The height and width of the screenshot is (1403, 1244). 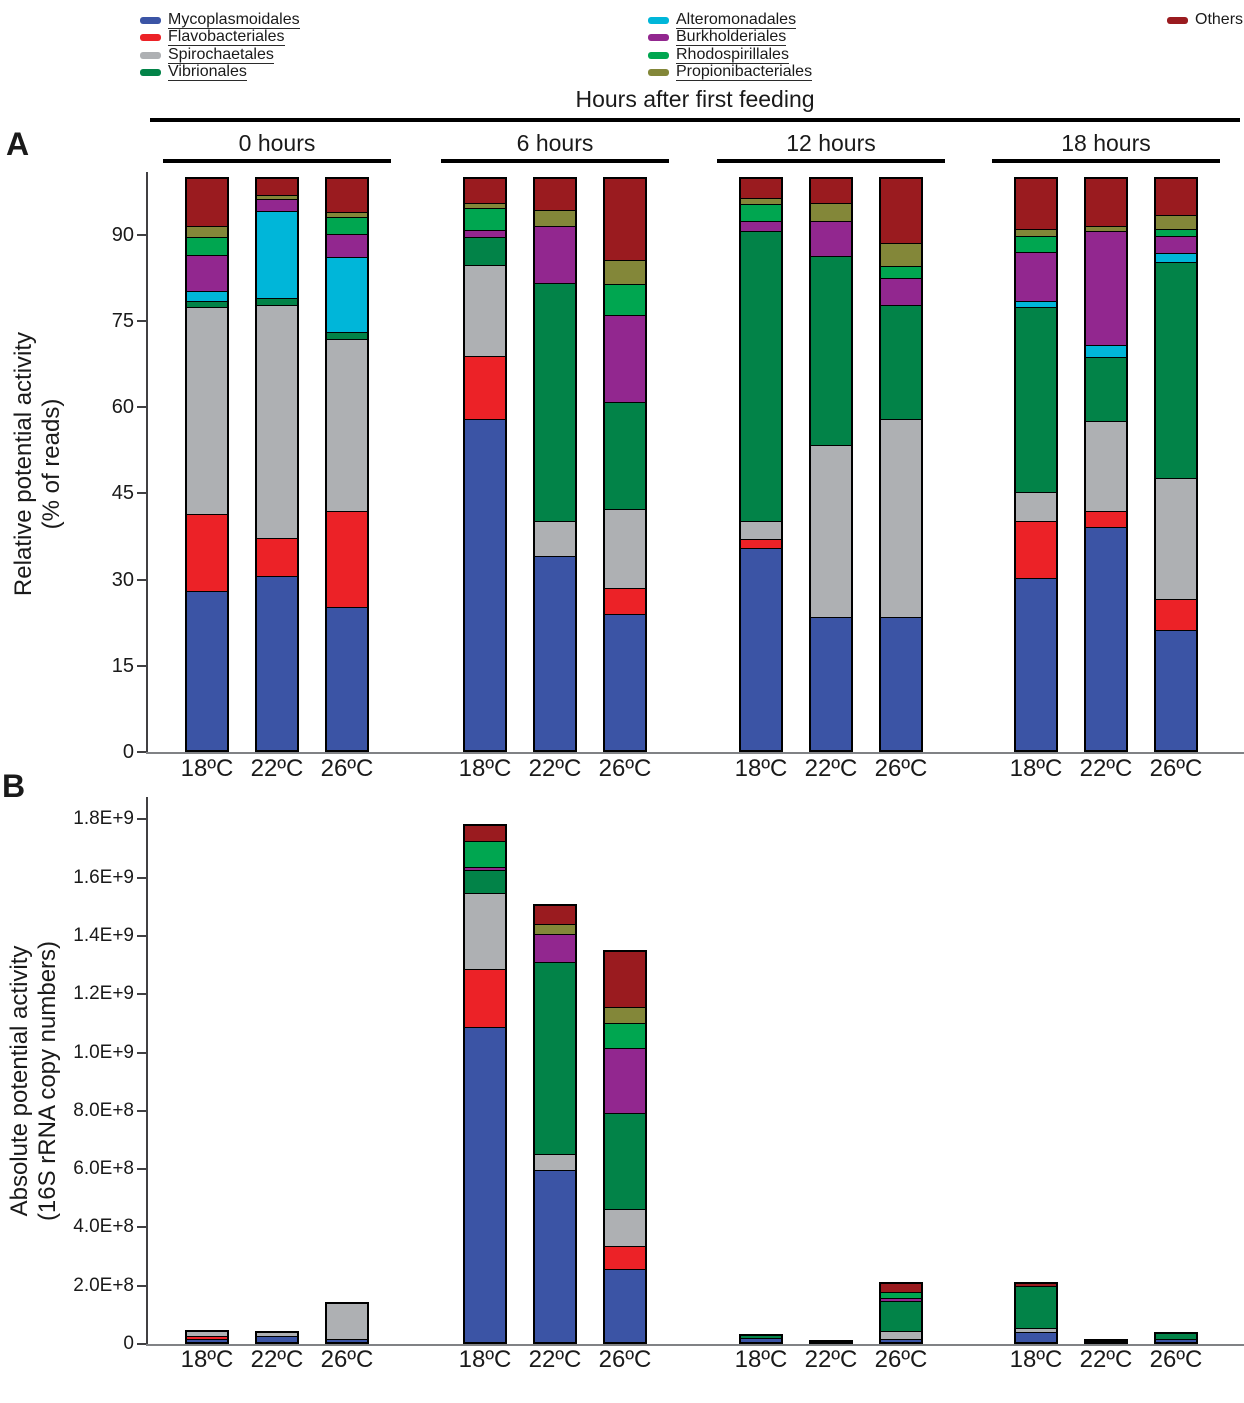 I want to click on legend-item-alteromonadales: Alteromonadales, so click(x=722, y=19).